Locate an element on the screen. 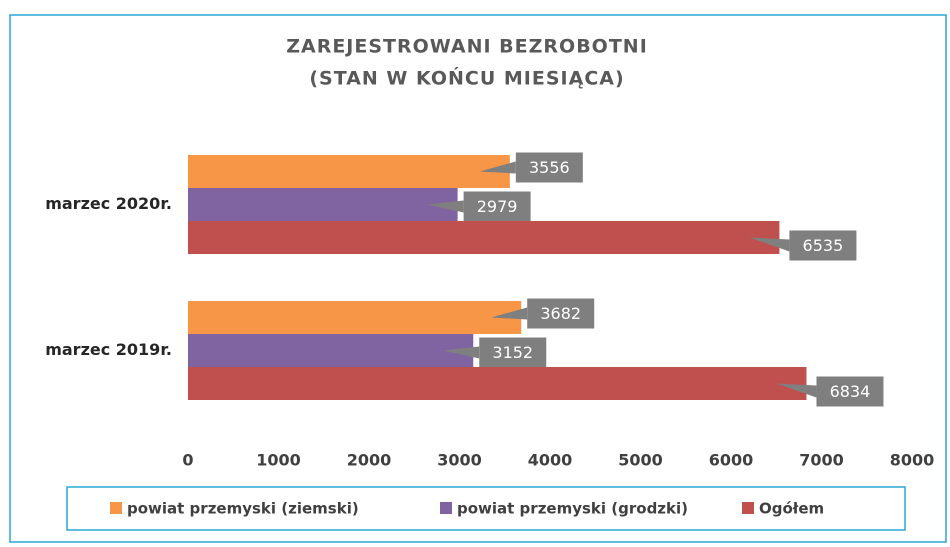  data-label: 3556 is located at coordinates (549, 167).